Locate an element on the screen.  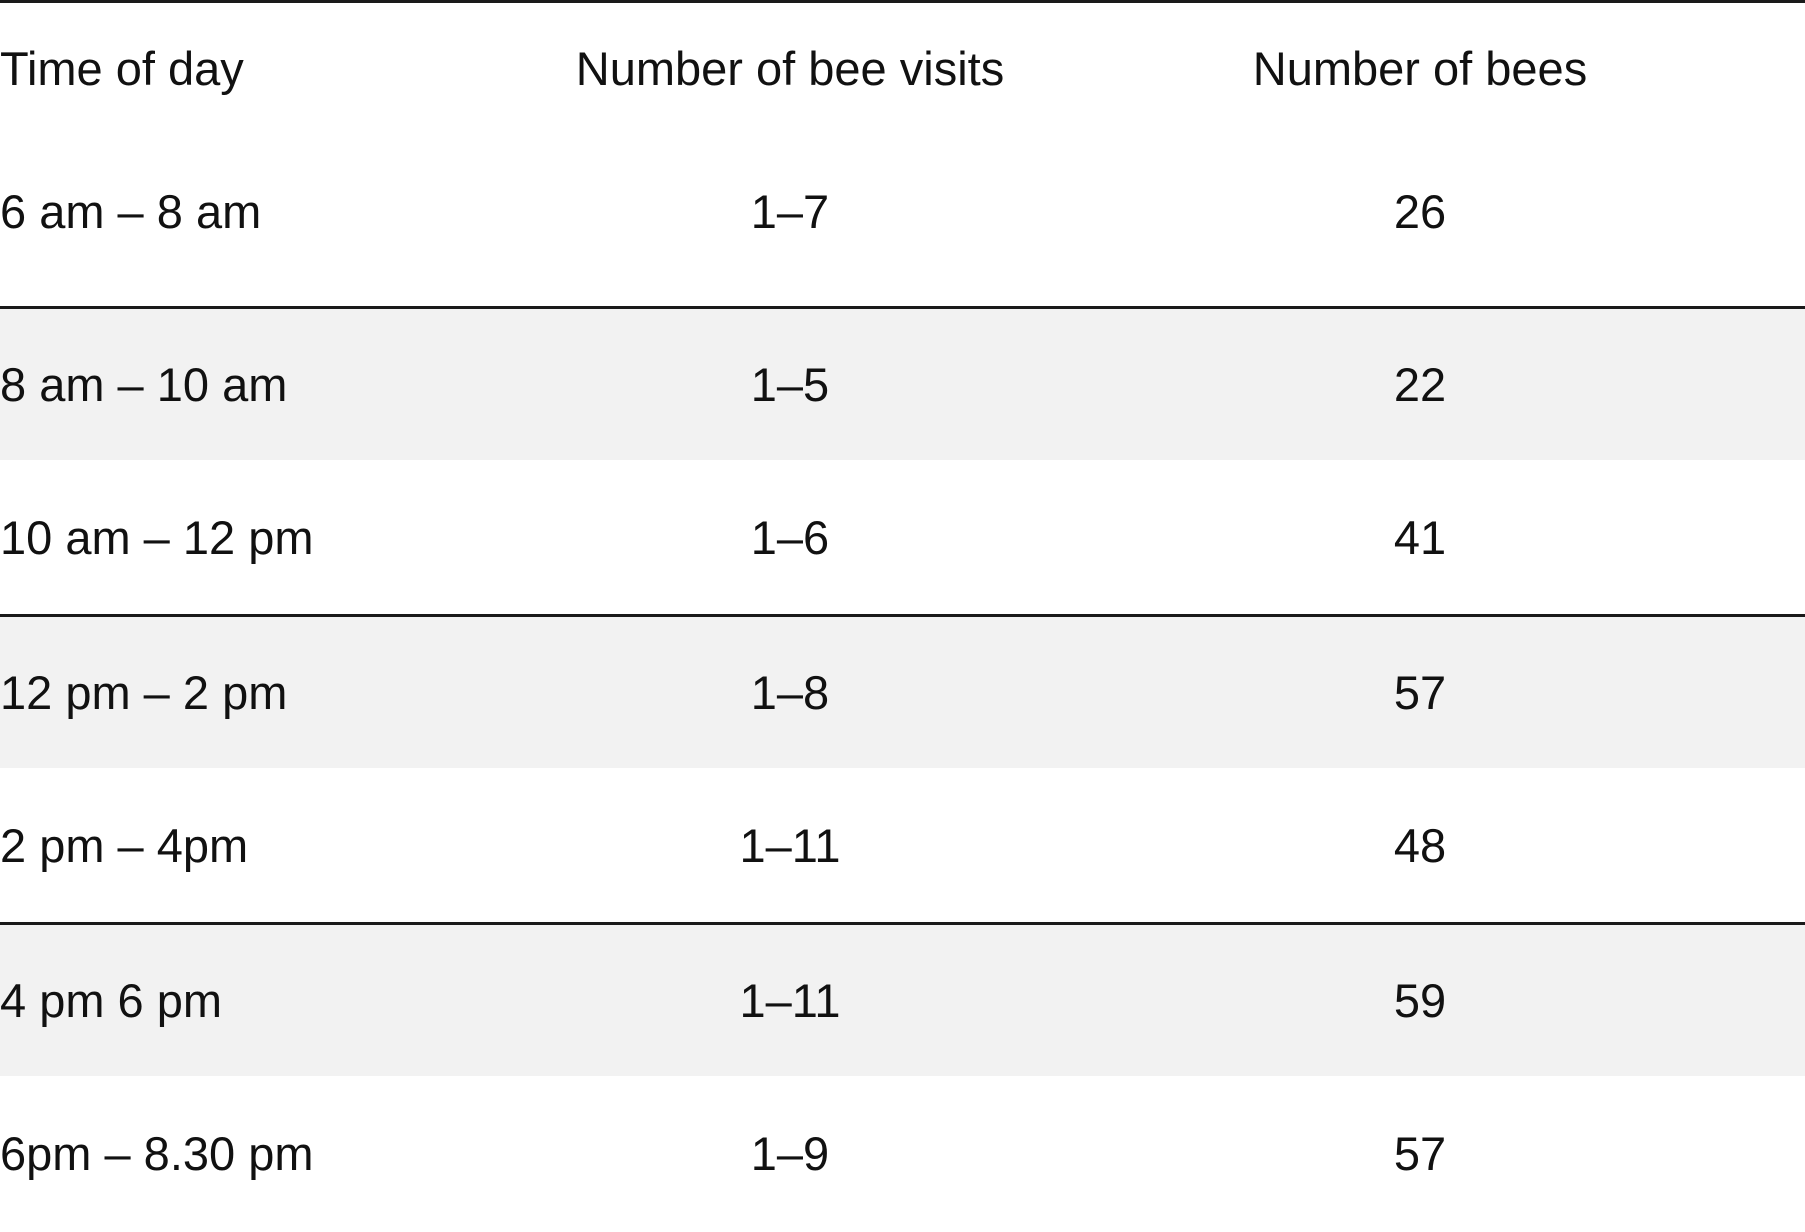
column-header-time: Time of day is located at coordinates (122, 68).